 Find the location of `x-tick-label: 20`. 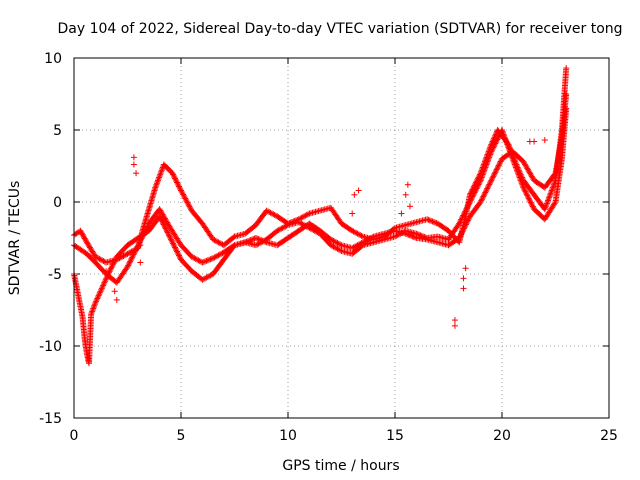

x-tick-label: 20 is located at coordinates (502, 436).